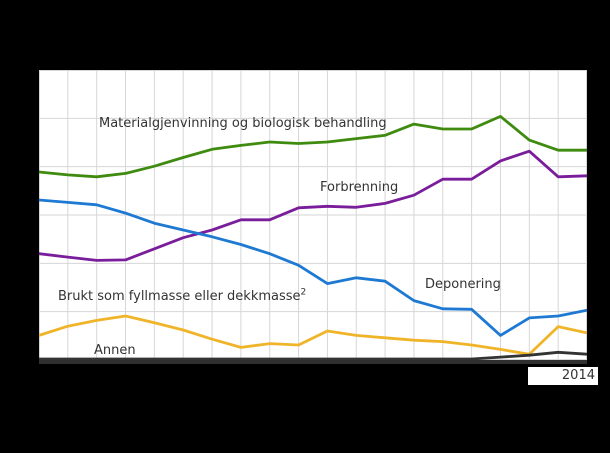  Describe the element at coordinates (563, 376) in the screenshot. I see `x-axis-tick-label-2014: 2014` at that location.